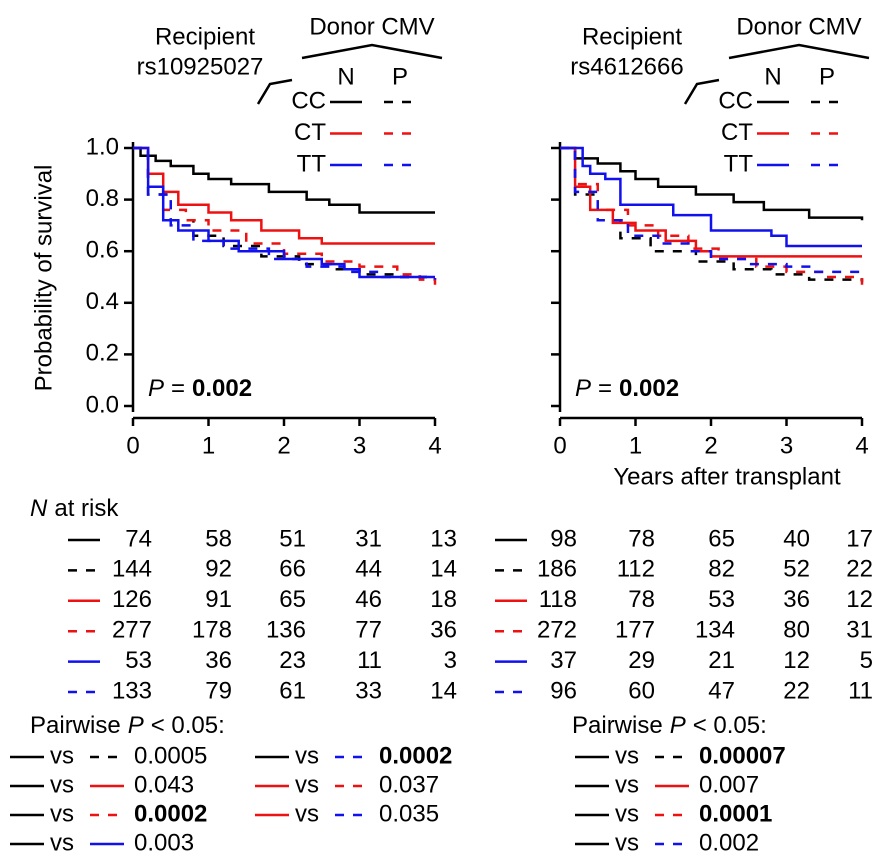 The image size is (878, 857). What do you see at coordinates (443, 599) in the screenshot?
I see `at-risk-count: 18` at bounding box center [443, 599].